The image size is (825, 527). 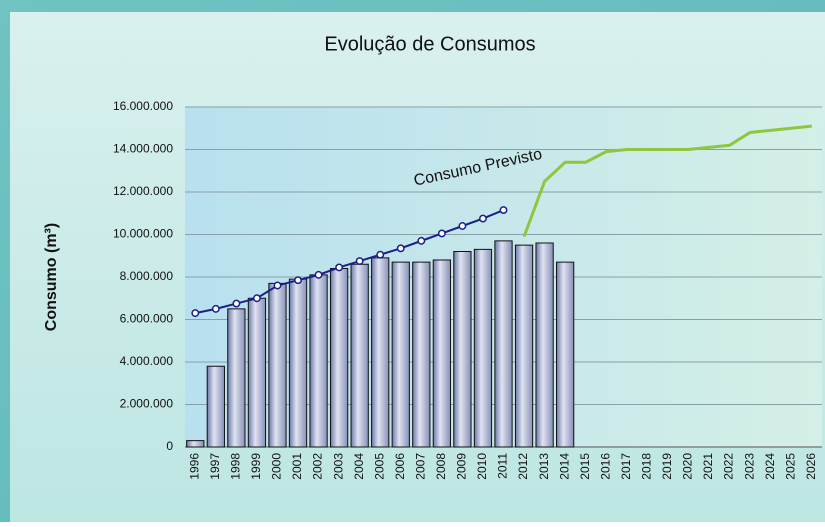 I want to click on x-tick-label: 2009, so click(x=462, y=466).